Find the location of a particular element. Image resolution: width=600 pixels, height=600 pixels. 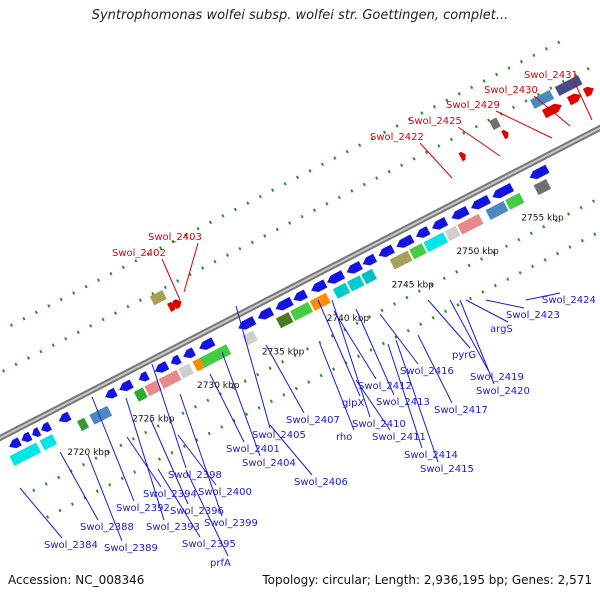

scale-label: 2730 kbp is located at coordinates (218, 386).